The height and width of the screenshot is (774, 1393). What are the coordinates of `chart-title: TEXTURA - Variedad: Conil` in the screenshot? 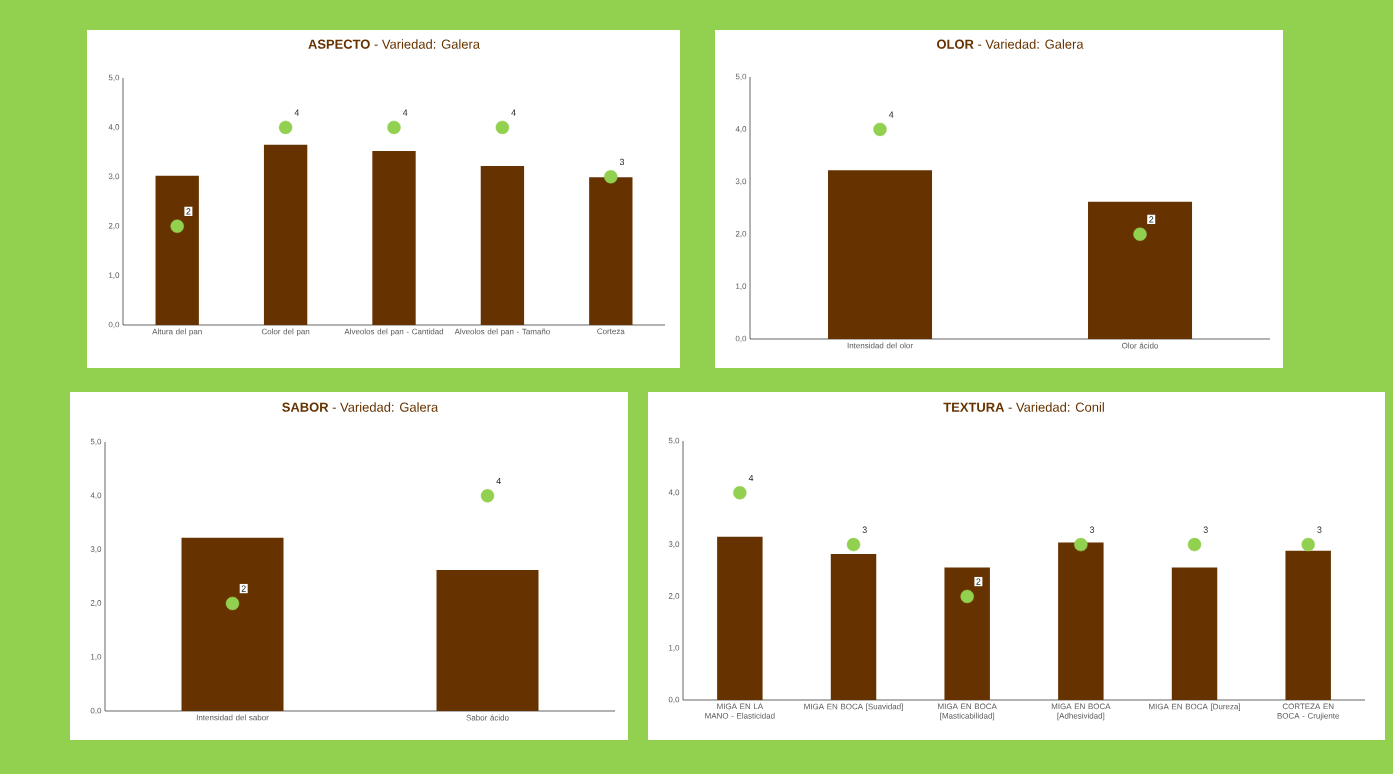 It's located at (1023, 407).